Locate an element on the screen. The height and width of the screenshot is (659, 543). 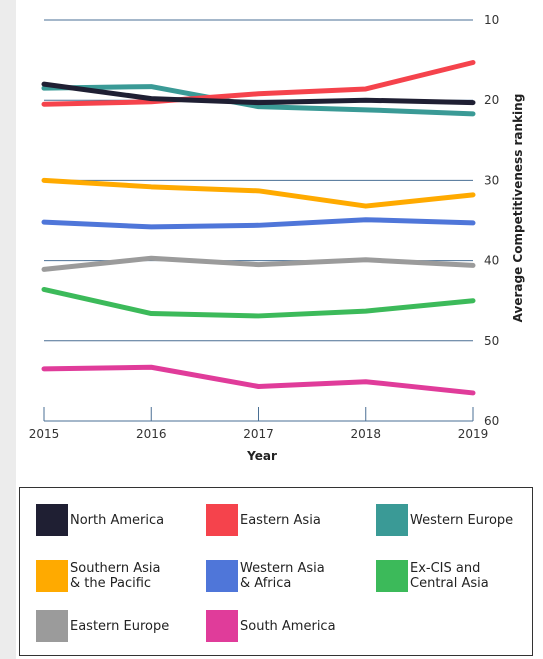
legend-item: Eastern Europe is located at coordinates (102, 626).